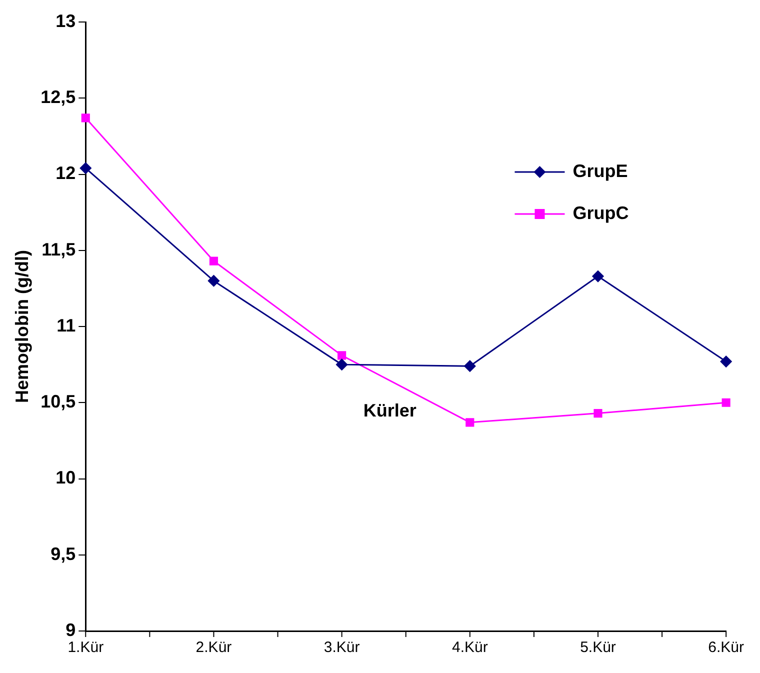 The image size is (760, 673). I want to click on legend-label: GrupE, so click(600, 170).